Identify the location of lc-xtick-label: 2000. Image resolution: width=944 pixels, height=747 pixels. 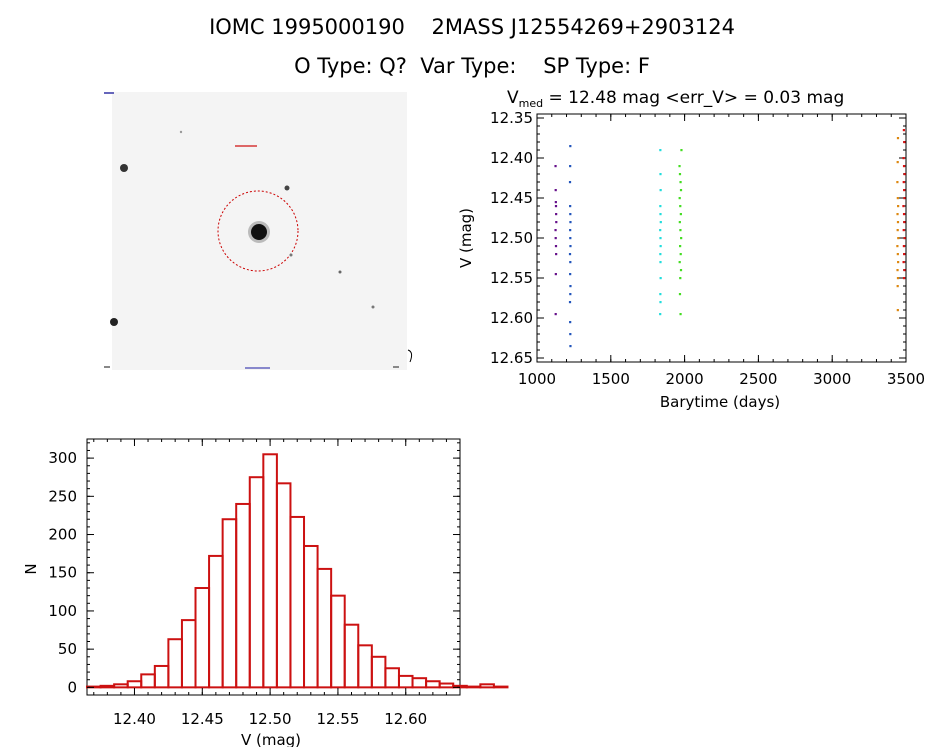
(685, 379).